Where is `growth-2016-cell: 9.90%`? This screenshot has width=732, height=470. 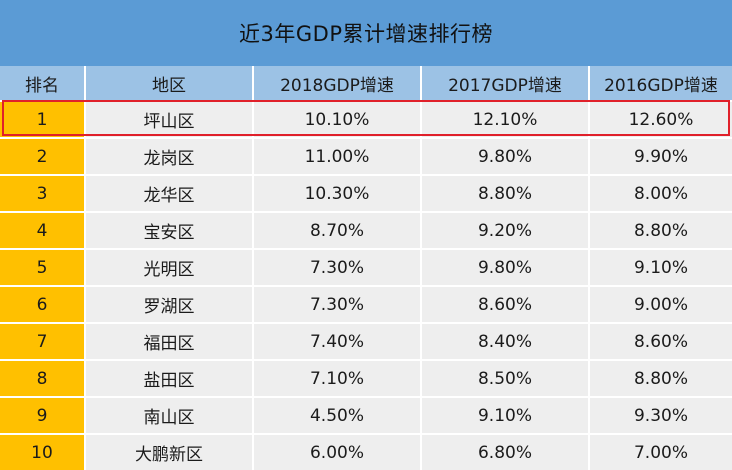
growth-2016-cell: 9.90% is located at coordinates (660, 157).